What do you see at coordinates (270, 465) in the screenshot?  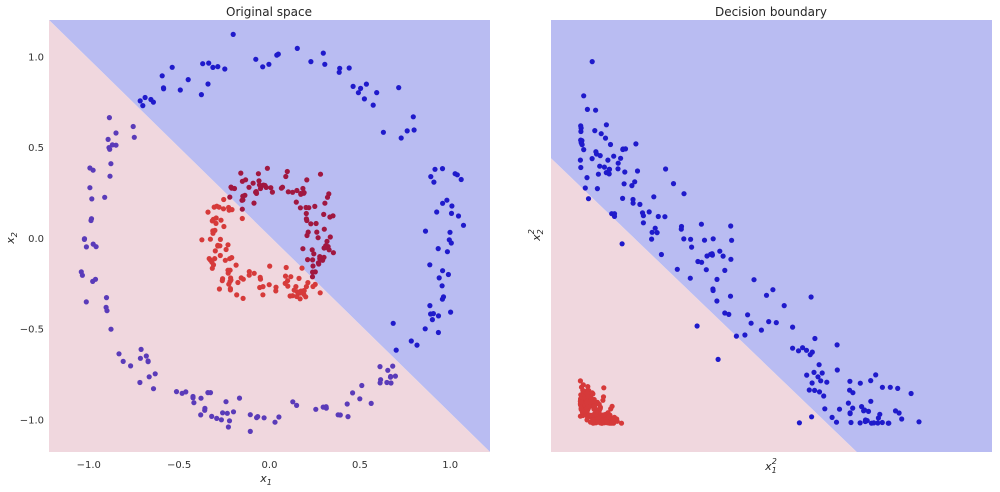 I see `x-tick-label: 0.0` at bounding box center [270, 465].